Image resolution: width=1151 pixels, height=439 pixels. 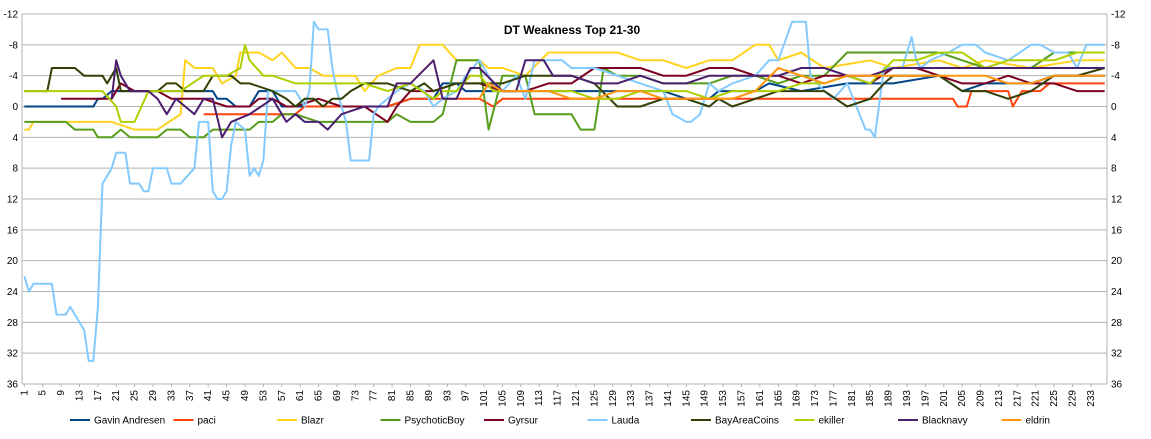 I want to click on x-tick-label: 113, so click(x=539, y=398).